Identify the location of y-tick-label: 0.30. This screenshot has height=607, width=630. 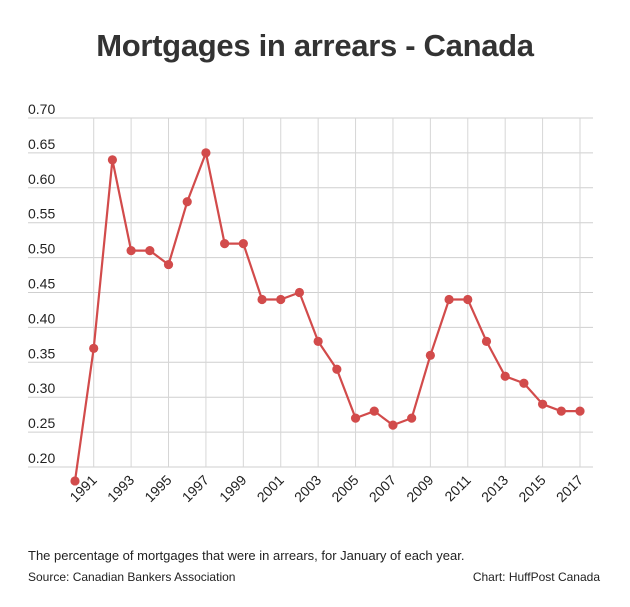
(41, 388).